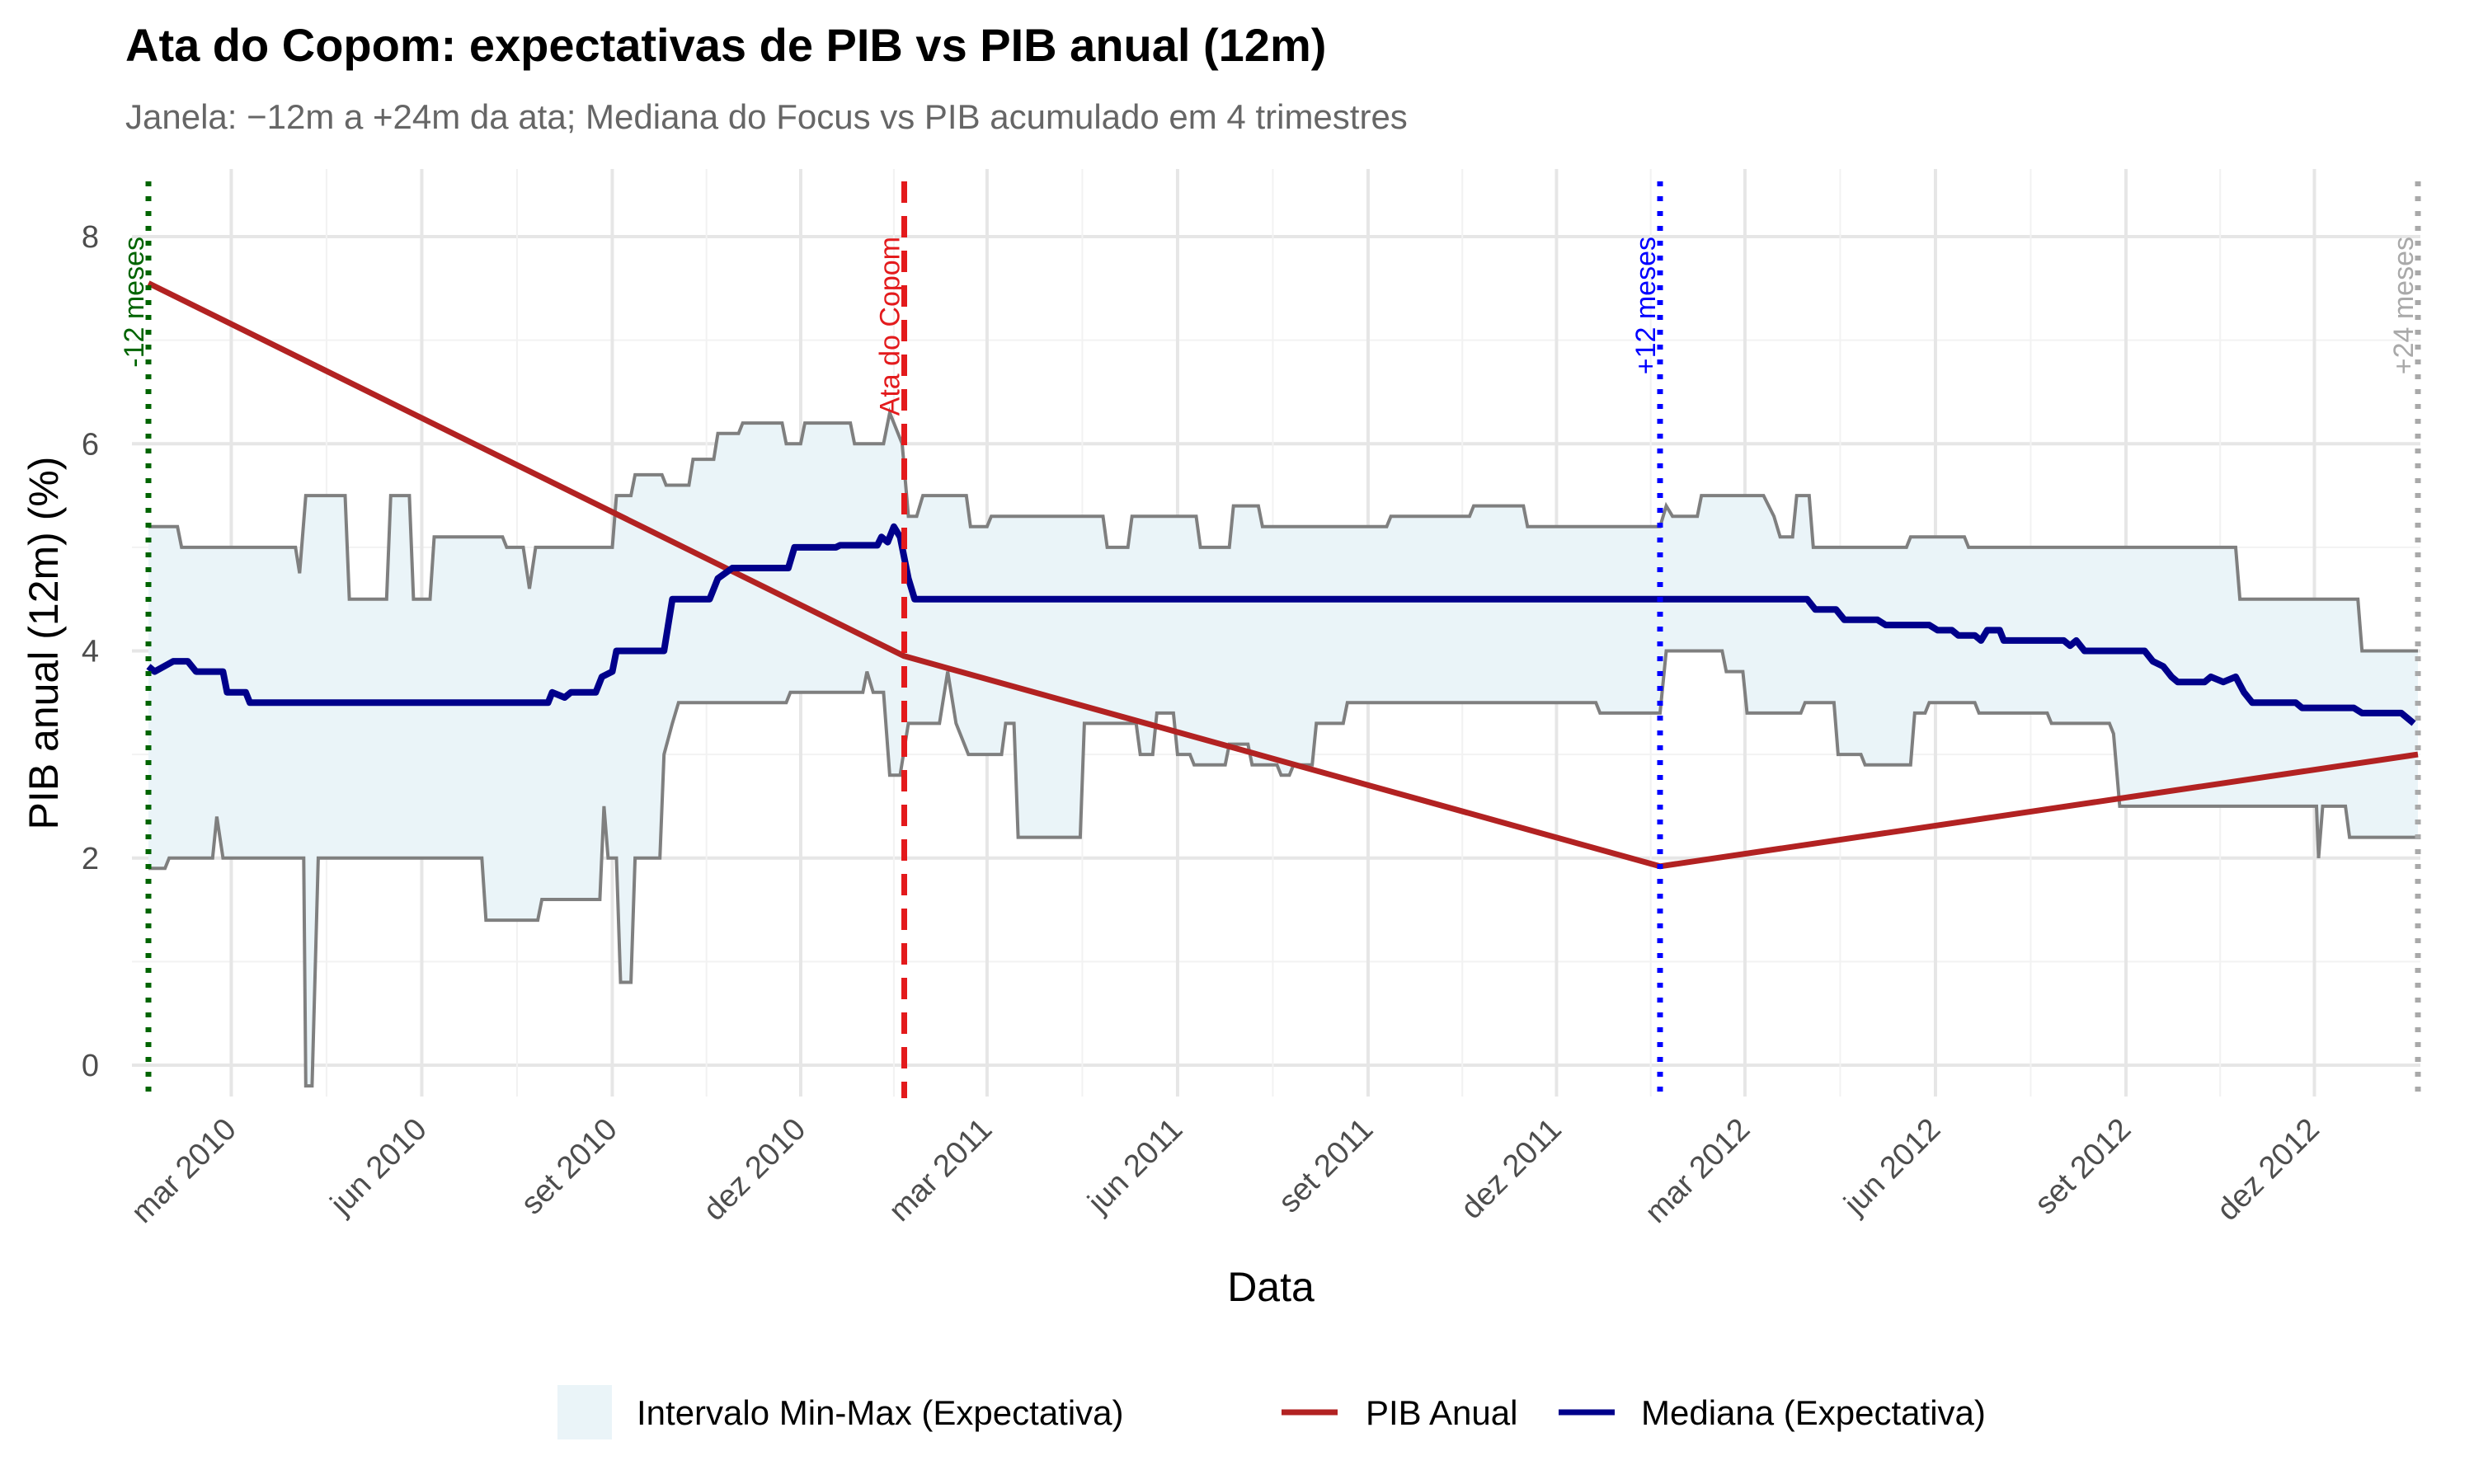 The height and width of the screenshot is (1484, 2474). I want to click on mediana-line, so click(1281, 624).